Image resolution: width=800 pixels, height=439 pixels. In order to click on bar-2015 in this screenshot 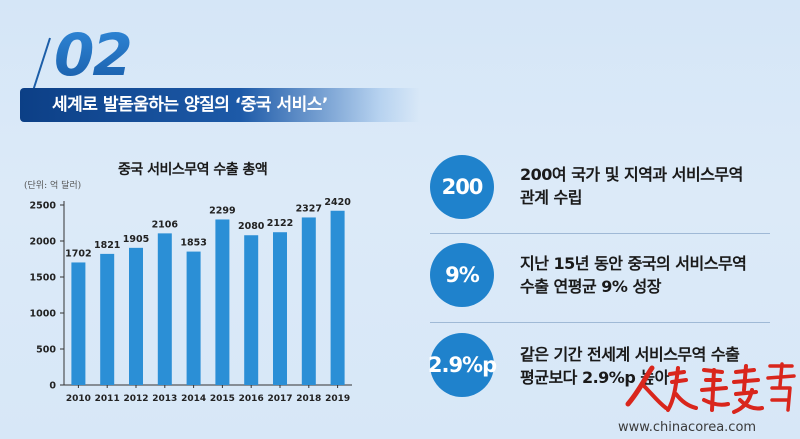, I will do `click(222, 302)`.